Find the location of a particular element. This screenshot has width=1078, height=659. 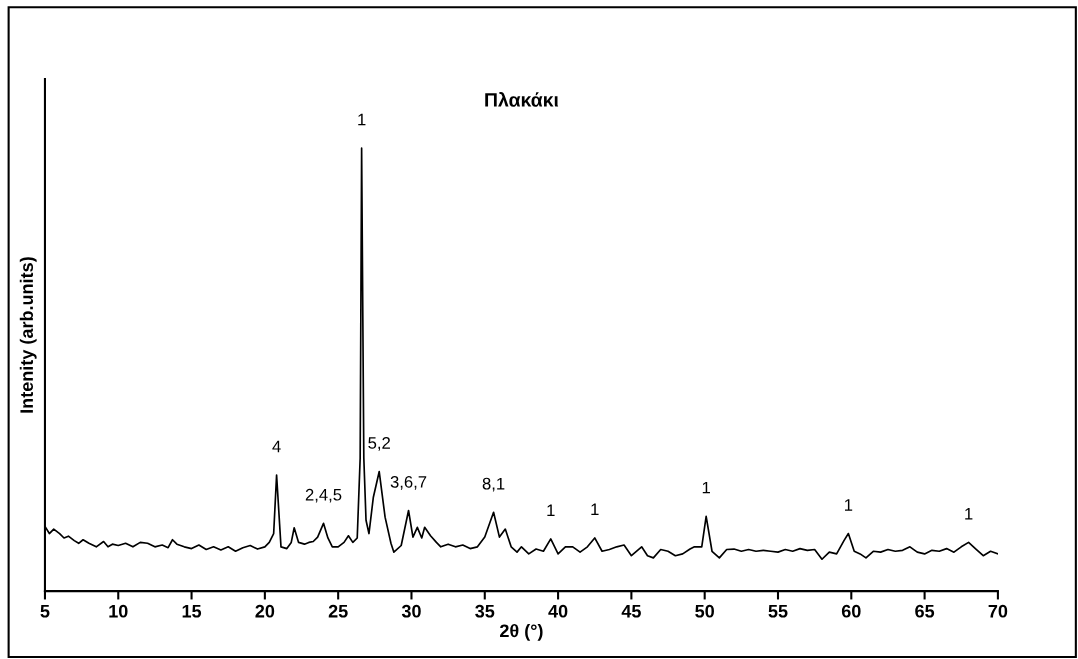

x-tick-label: 65 is located at coordinates (925, 611).